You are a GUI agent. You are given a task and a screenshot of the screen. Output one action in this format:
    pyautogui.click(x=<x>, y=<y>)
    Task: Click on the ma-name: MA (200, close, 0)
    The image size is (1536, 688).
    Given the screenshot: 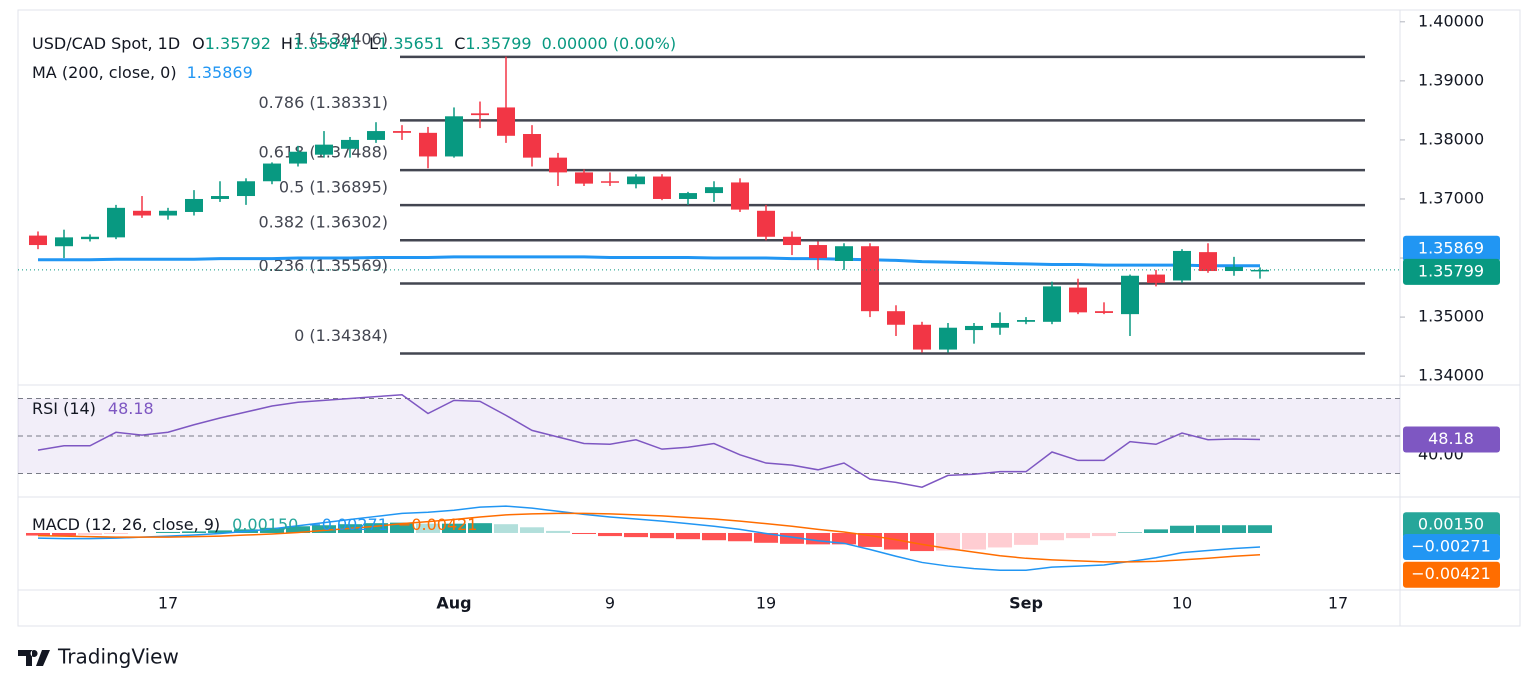 What is the action you would take?
    pyautogui.click(x=104, y=72)
    